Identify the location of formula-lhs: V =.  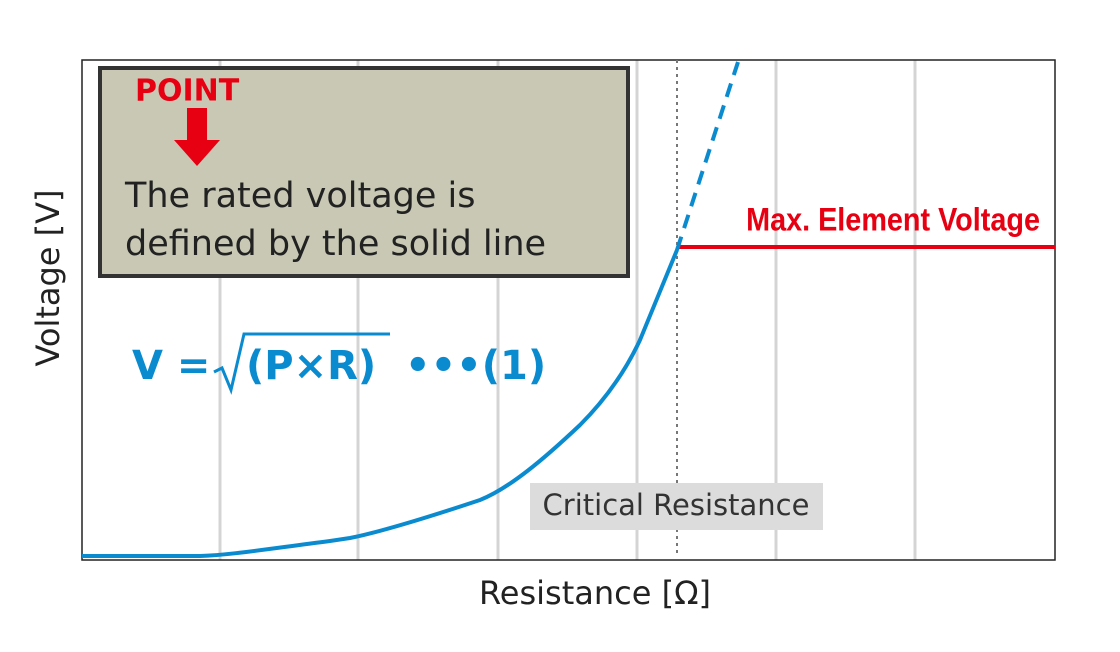
(171, 366).